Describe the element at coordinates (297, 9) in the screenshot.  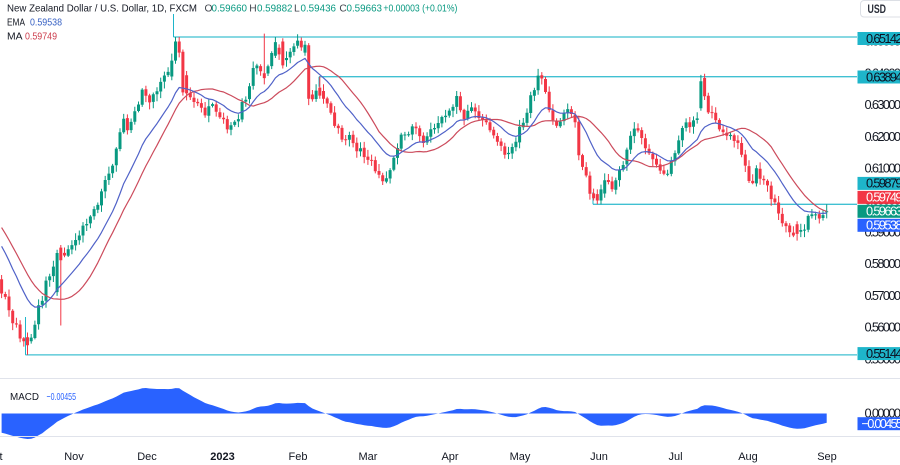
I see `svg-text: L` at that location.